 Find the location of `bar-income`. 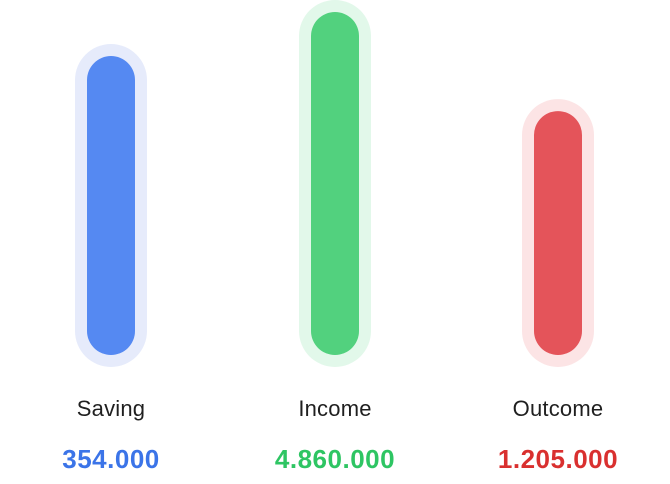

bar-income is located at coordinates (335, 183).